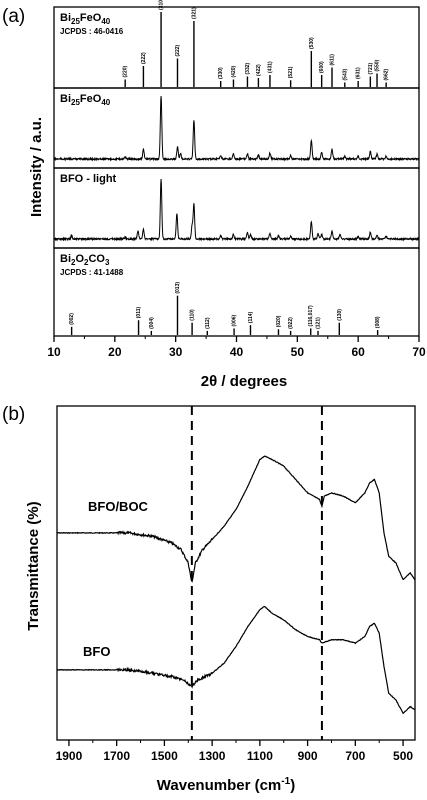 This screenshot has width=427, height=800. I want to click on hkl-label: (611), so click(333, 60).